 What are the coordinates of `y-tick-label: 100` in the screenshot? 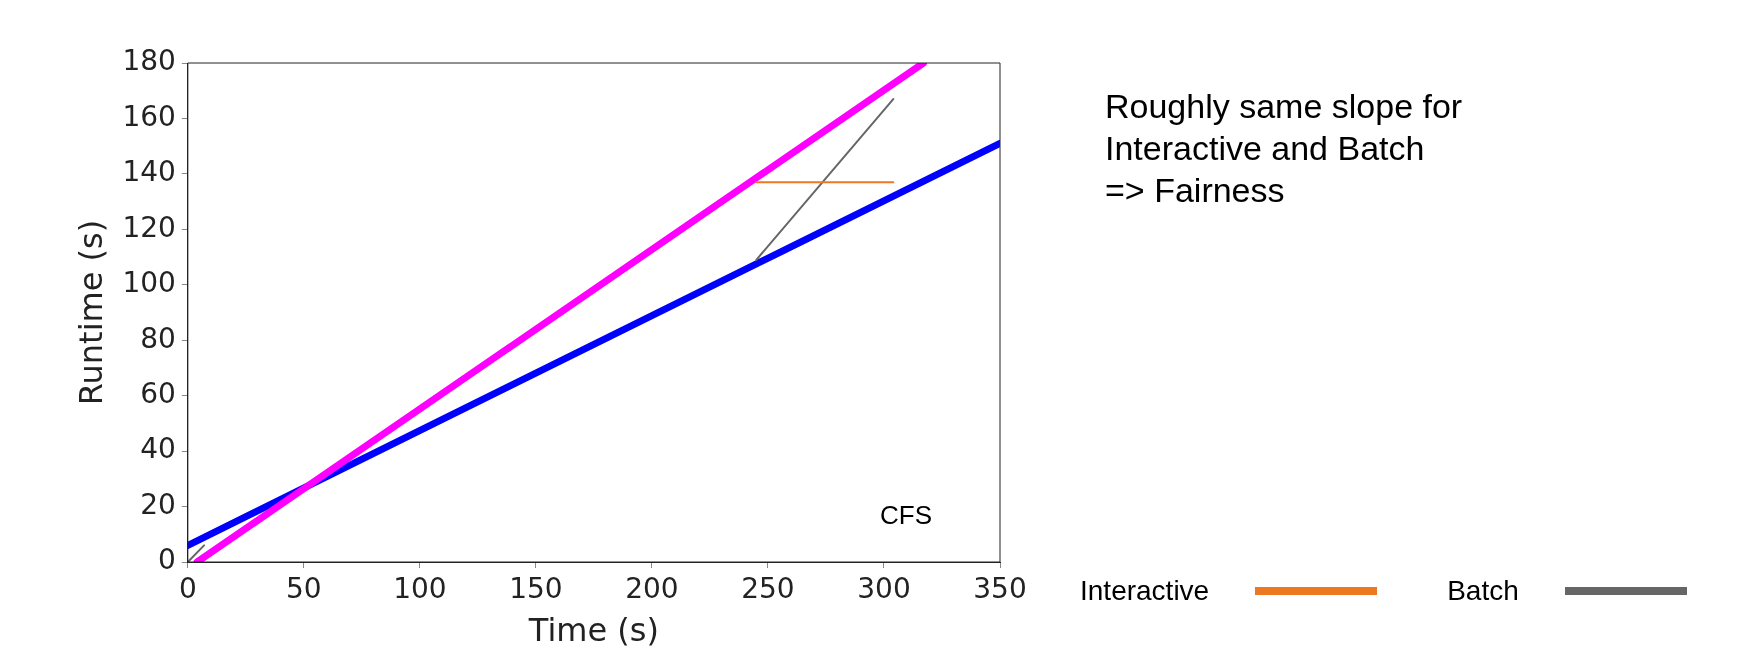 It's located at (149, 283).